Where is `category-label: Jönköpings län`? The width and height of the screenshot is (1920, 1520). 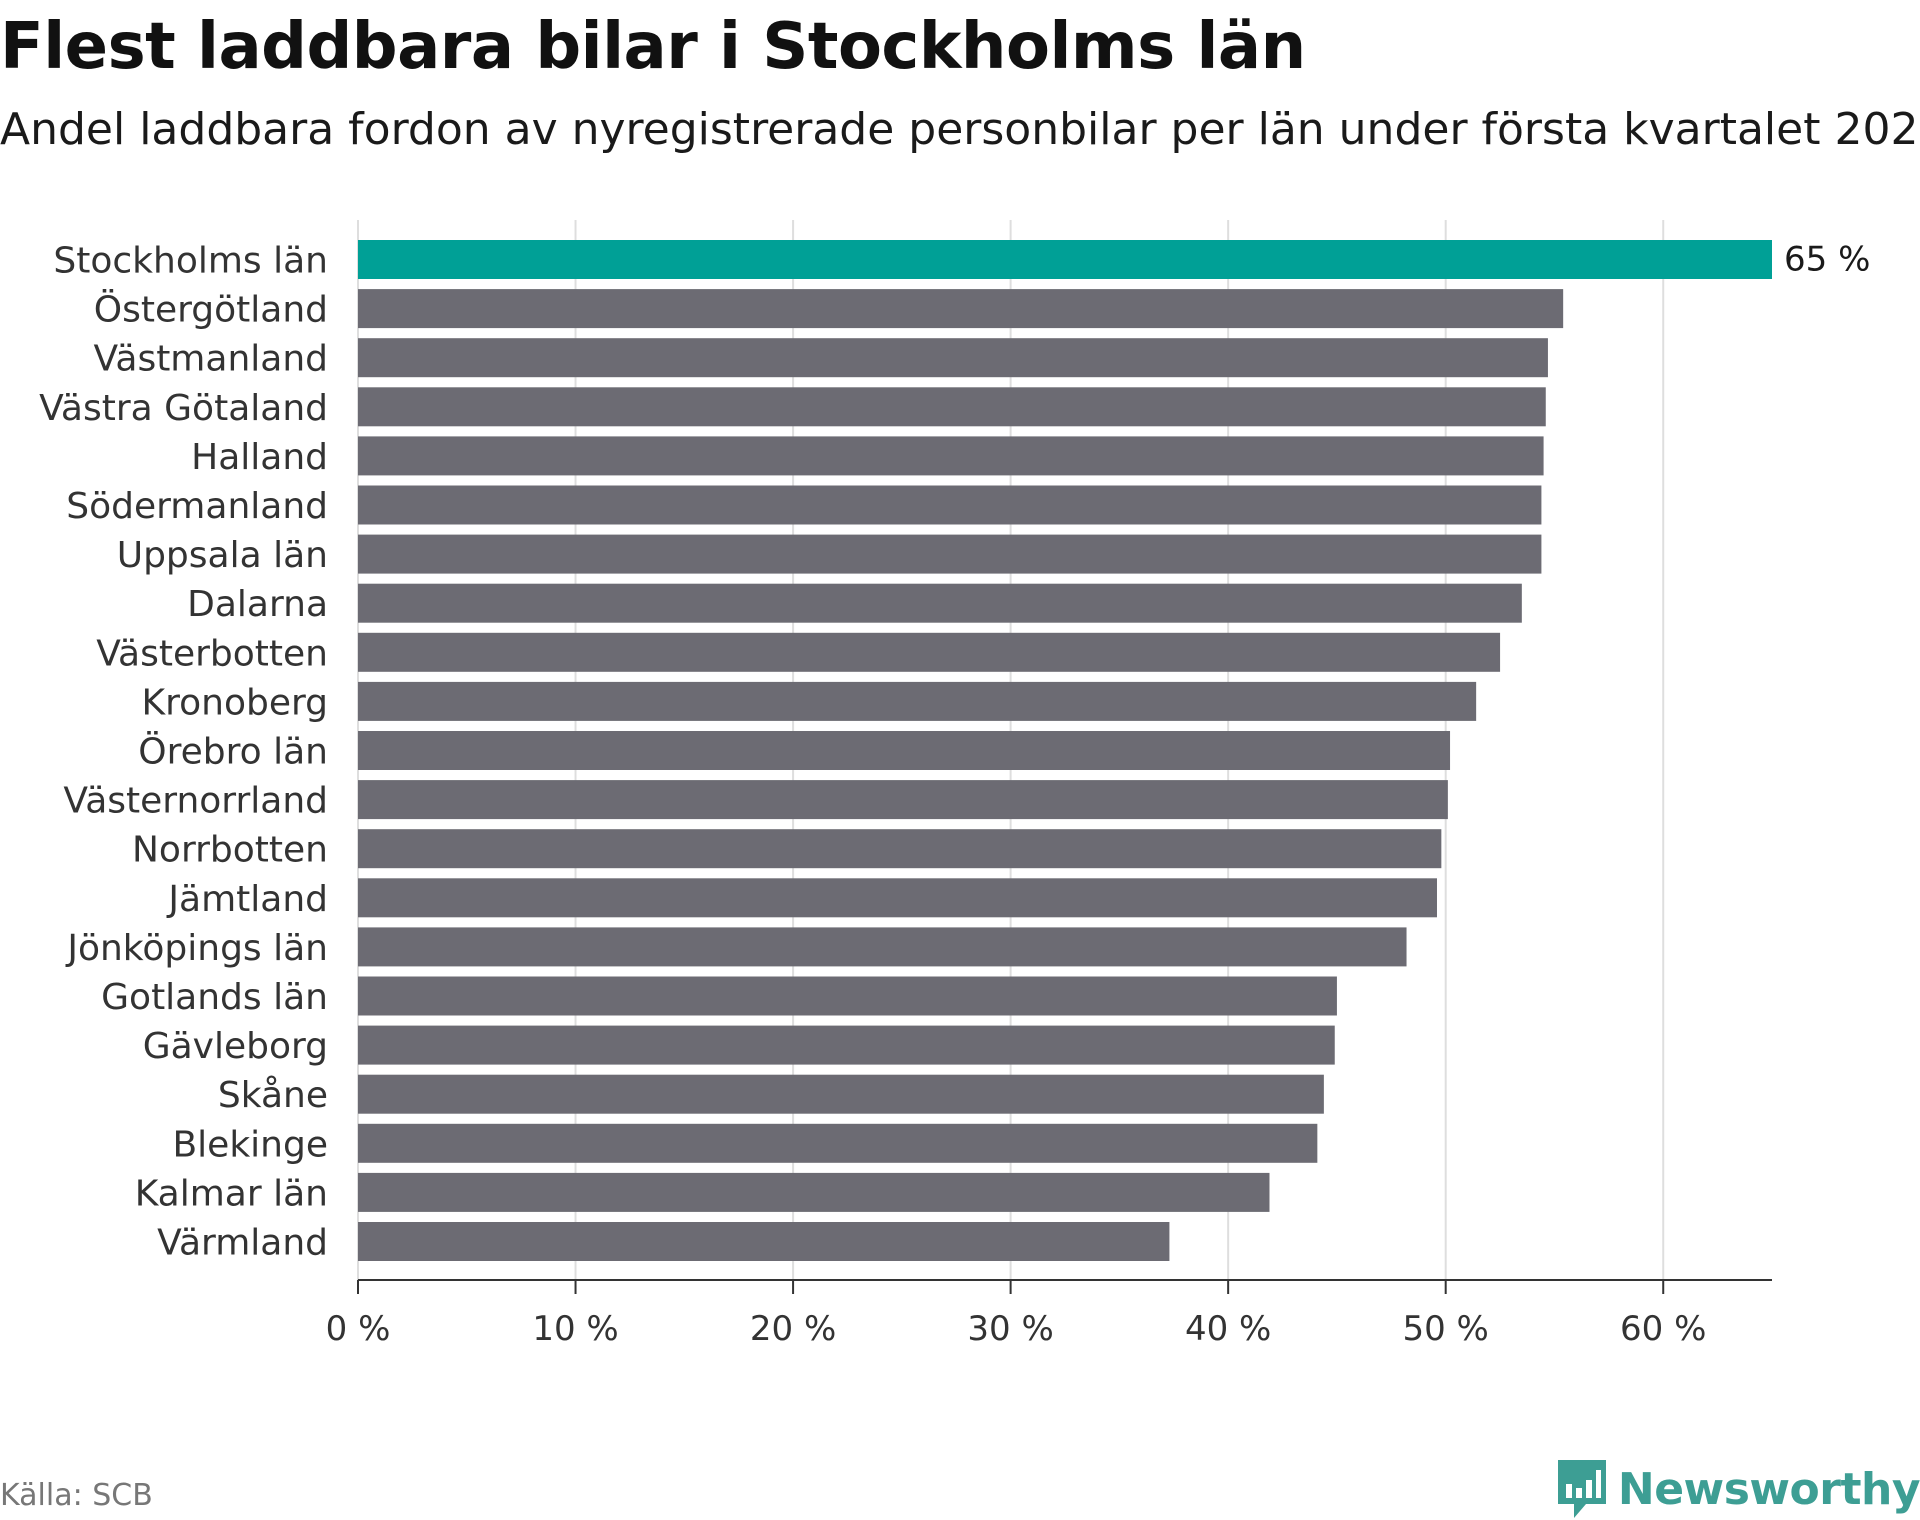
category-label: Jönköpings län is located at coordinates (196, 948).